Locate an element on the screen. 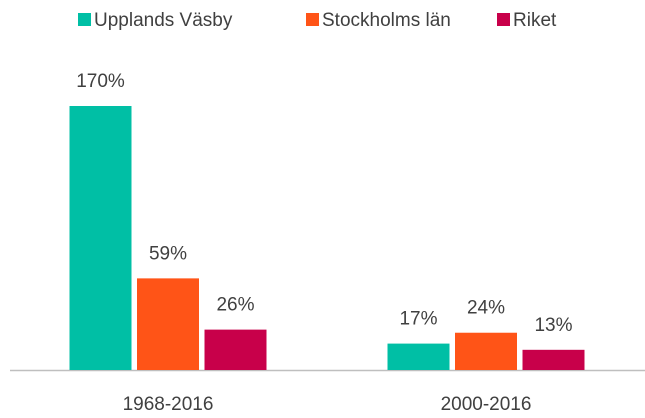 The height and width of the screenshot is (418, 645). data-label: 24% is located at coordinates (486, 308).